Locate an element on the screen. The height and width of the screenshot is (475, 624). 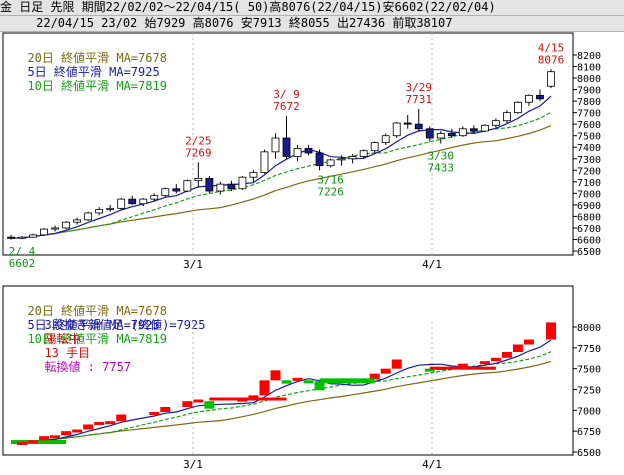
annotation-value: 7731 is located at coordinates (419, 99).